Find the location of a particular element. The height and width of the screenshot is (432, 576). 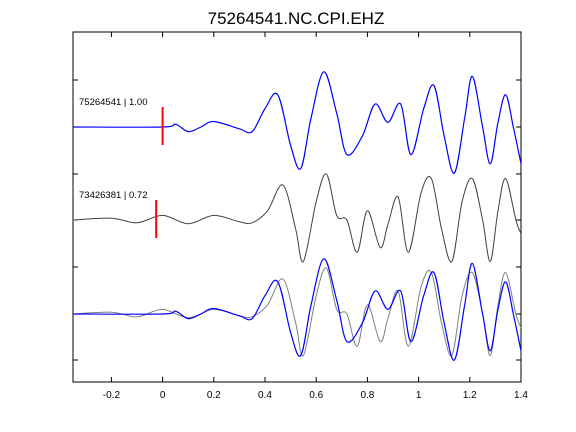

trace-label: 75264541 | 1.00 is located at coordinates (113, 102).